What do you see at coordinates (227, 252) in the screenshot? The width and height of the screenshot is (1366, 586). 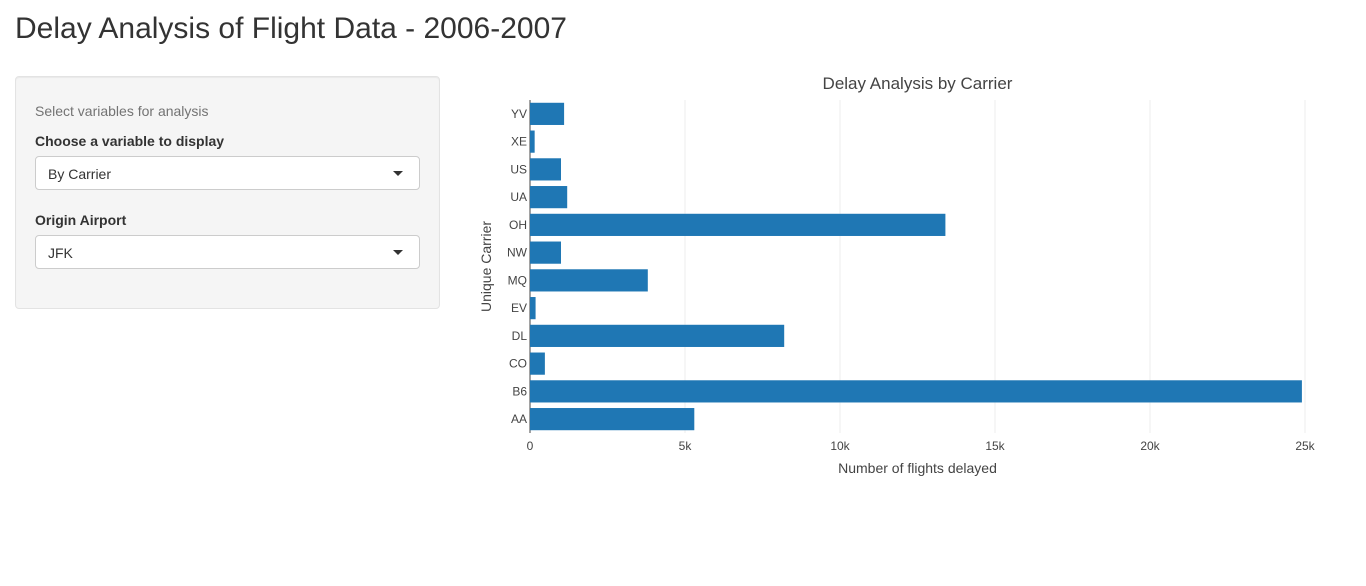 I see `origin-airport-select: JFK` at bounding box center [227, 252].